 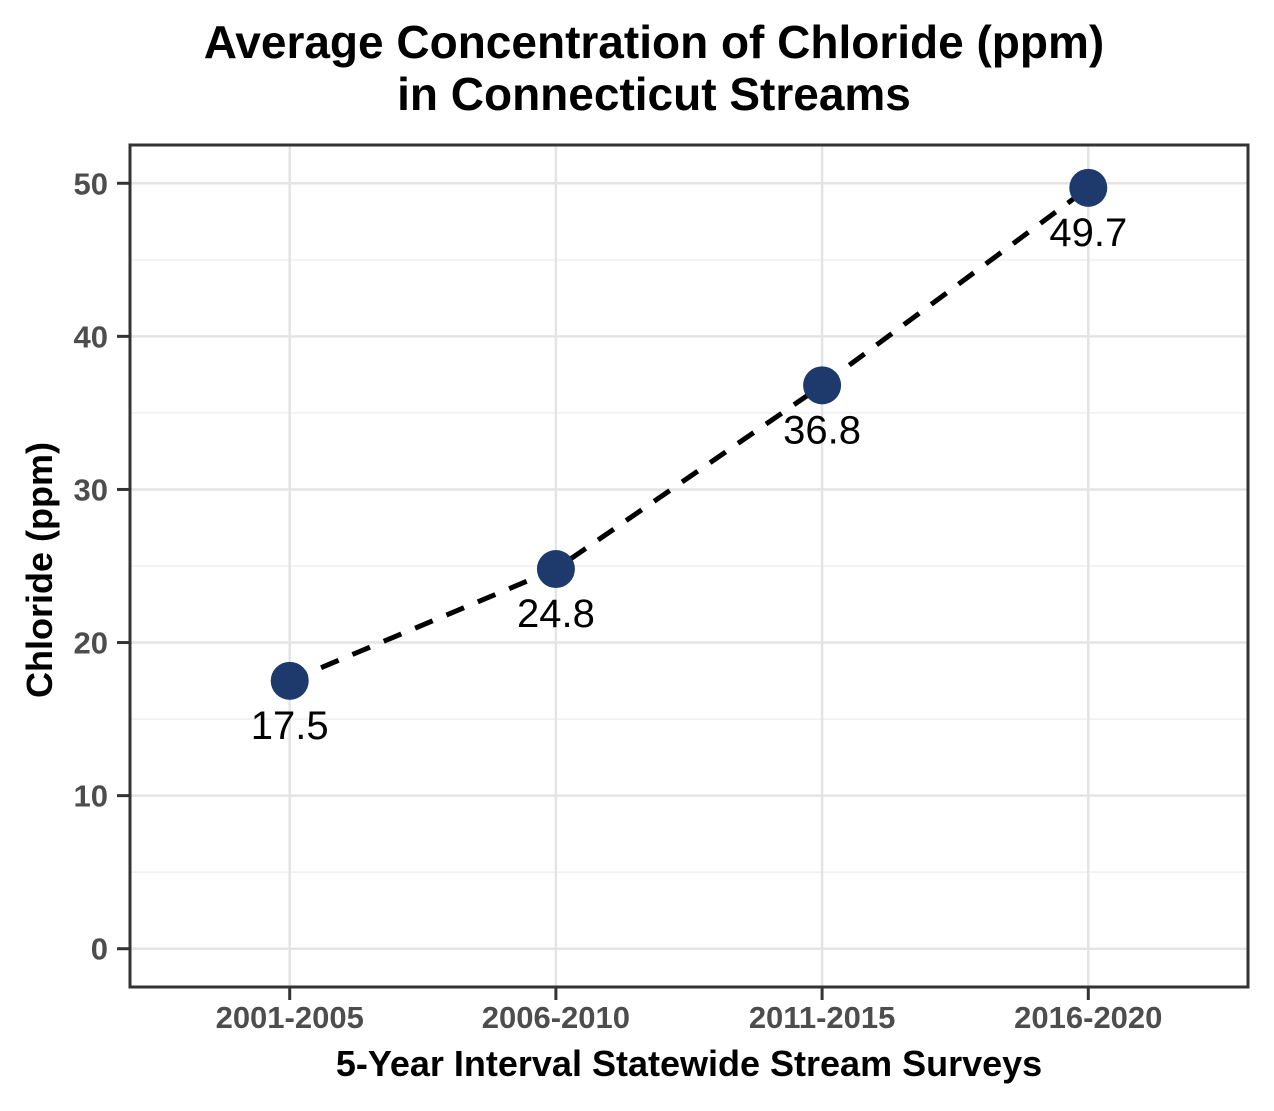 I want to click on data-point-label: 24.8, so click(x=556, y=614).